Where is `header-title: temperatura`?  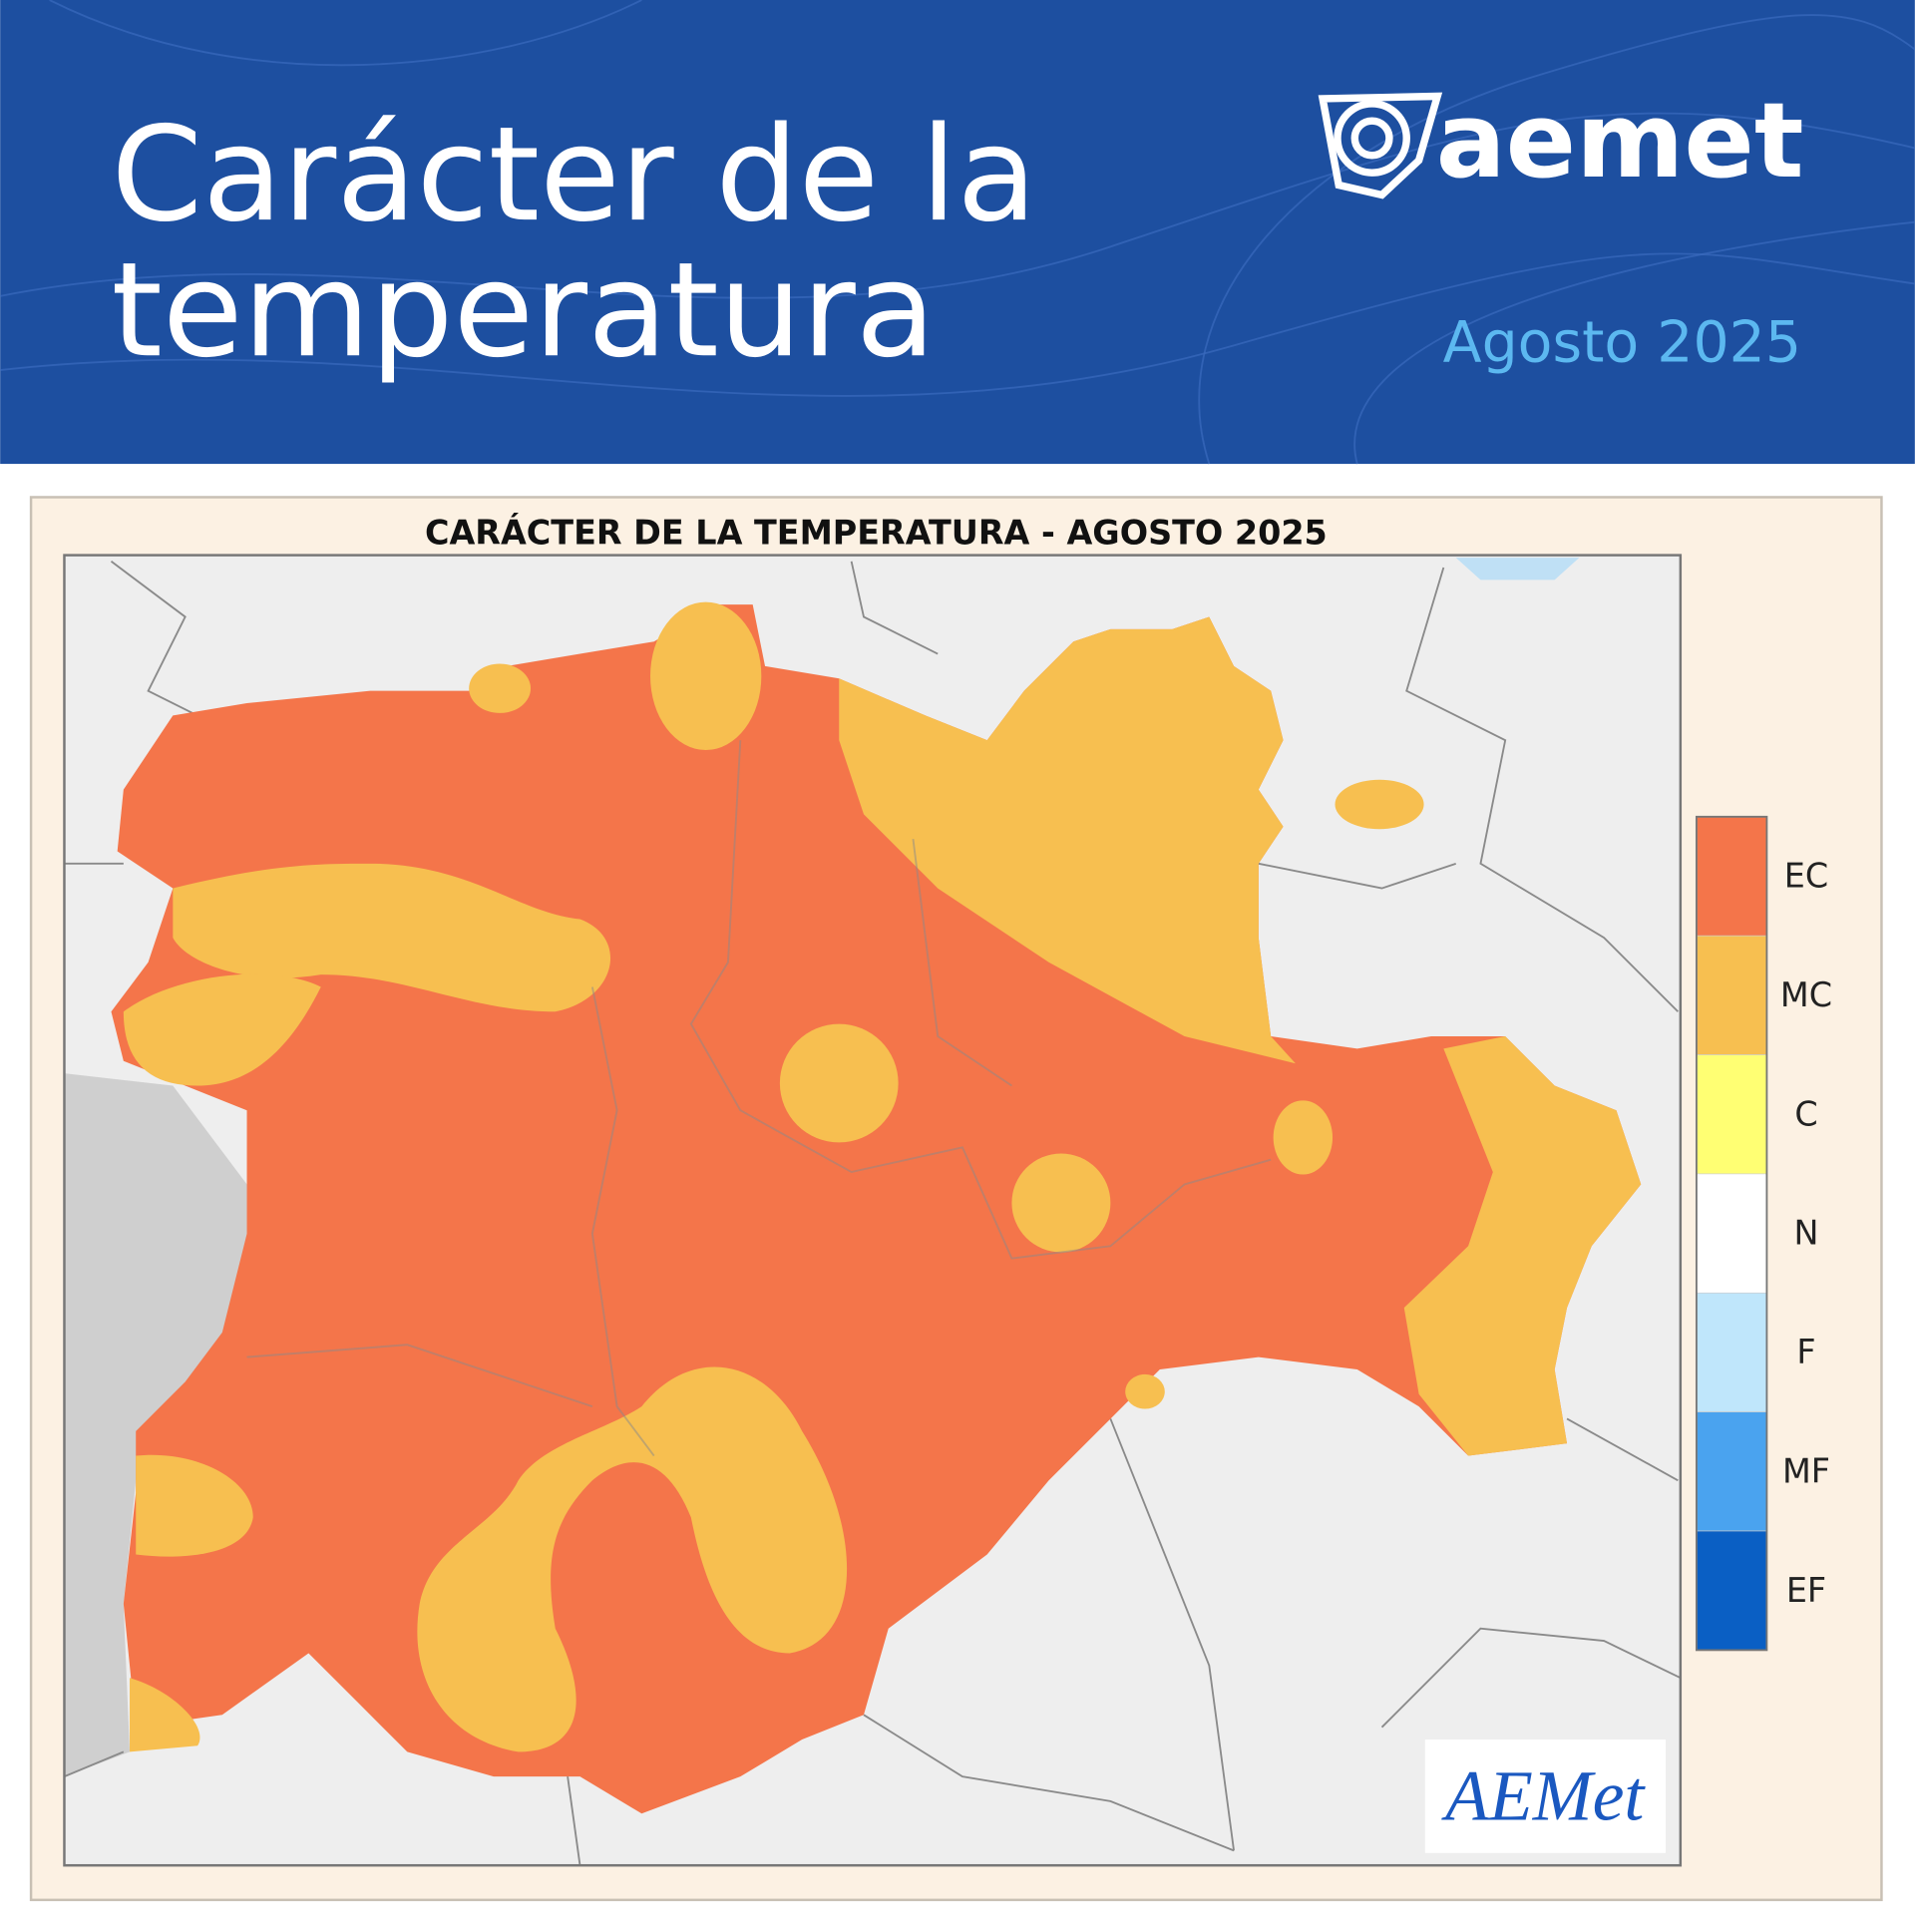 header-title: temperatura is located at coordinates (523, 310).